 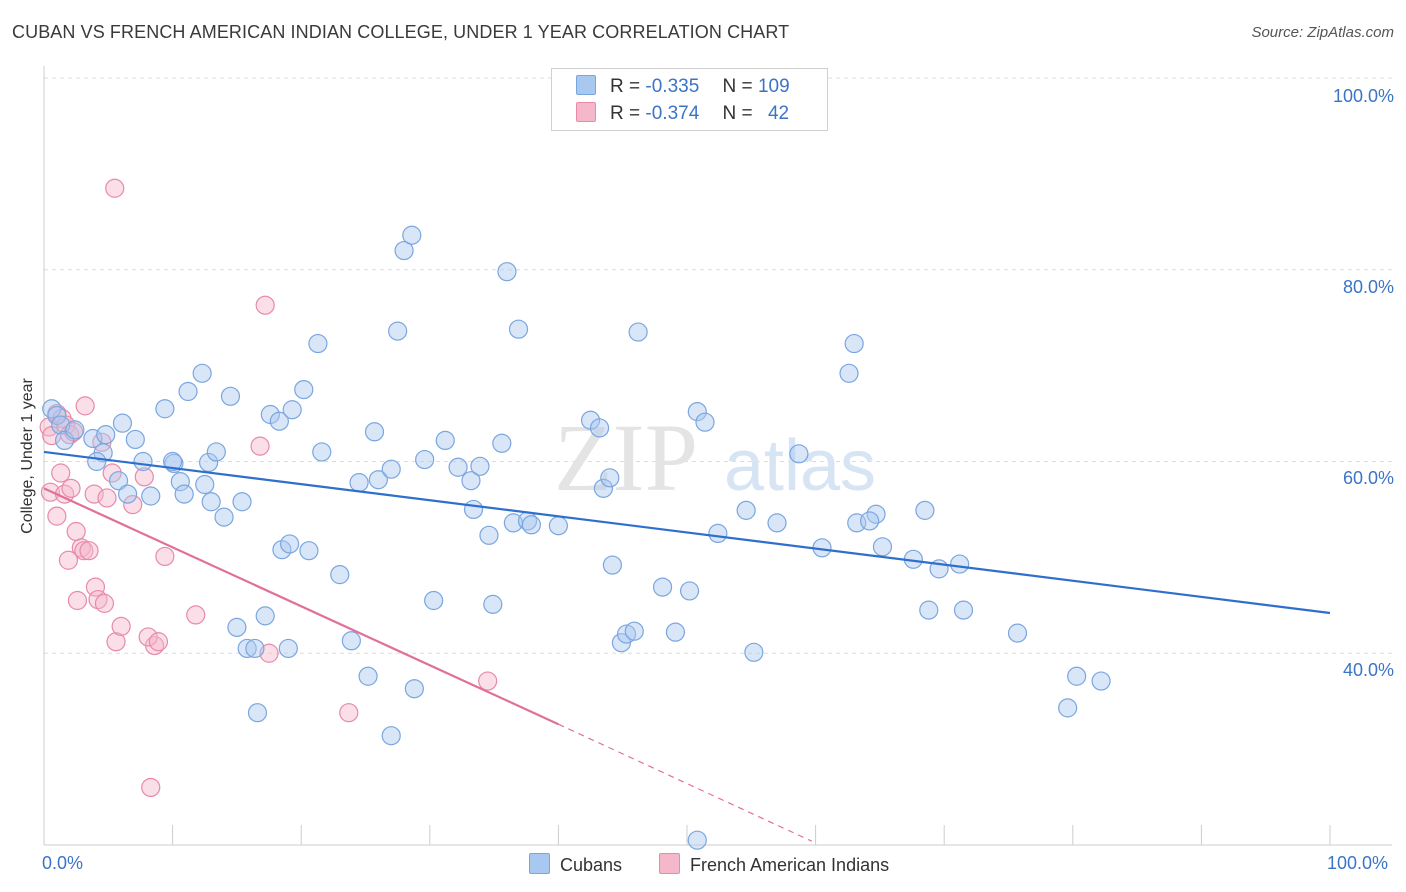 What do you see at coordinates (737, 86) in the screenshot?
I see `legend-n-label: N =` at bounding box center [737, 86].